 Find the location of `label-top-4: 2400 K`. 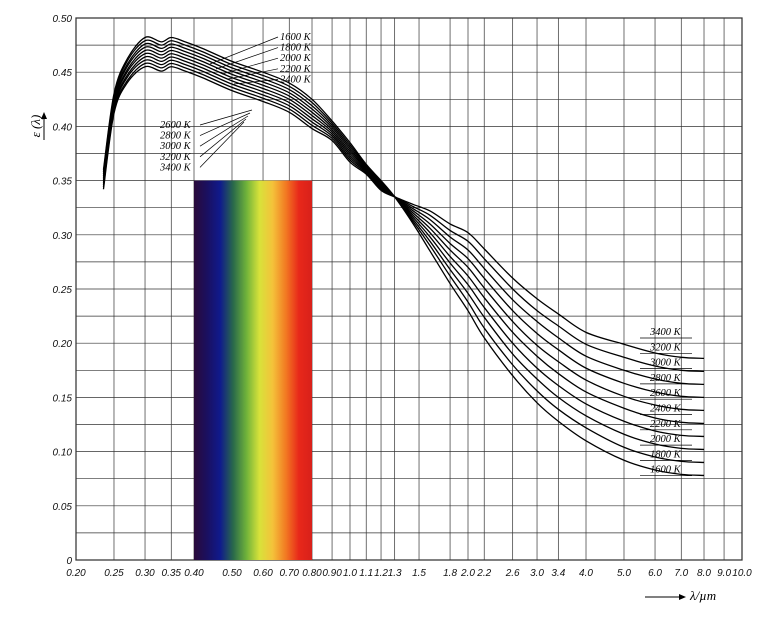

label-top-4: 2400 K is located at coordinates (296, 79).